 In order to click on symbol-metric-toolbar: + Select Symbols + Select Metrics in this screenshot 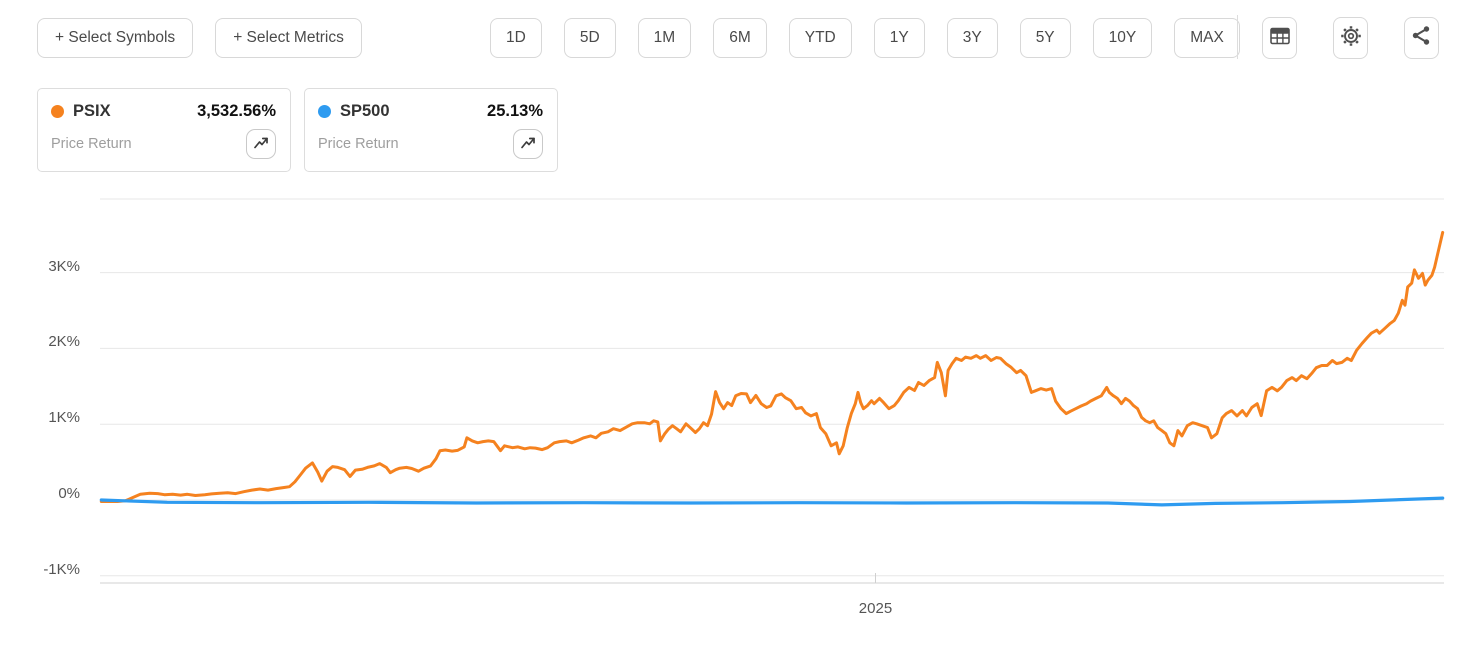, I will do `click(199, 38)`.